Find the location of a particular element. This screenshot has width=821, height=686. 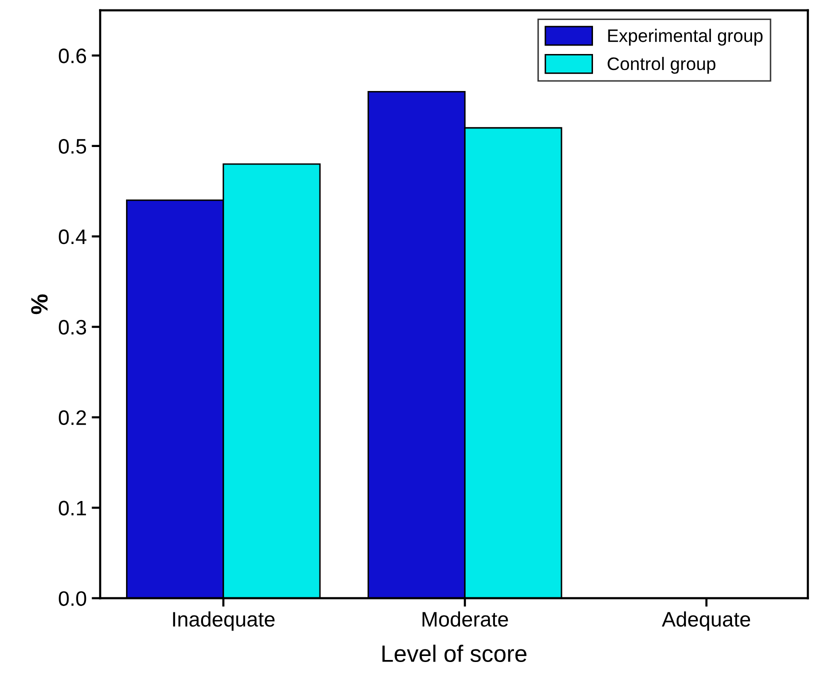

x-tick-label: Inadequate is located at coordinates (224, 621).